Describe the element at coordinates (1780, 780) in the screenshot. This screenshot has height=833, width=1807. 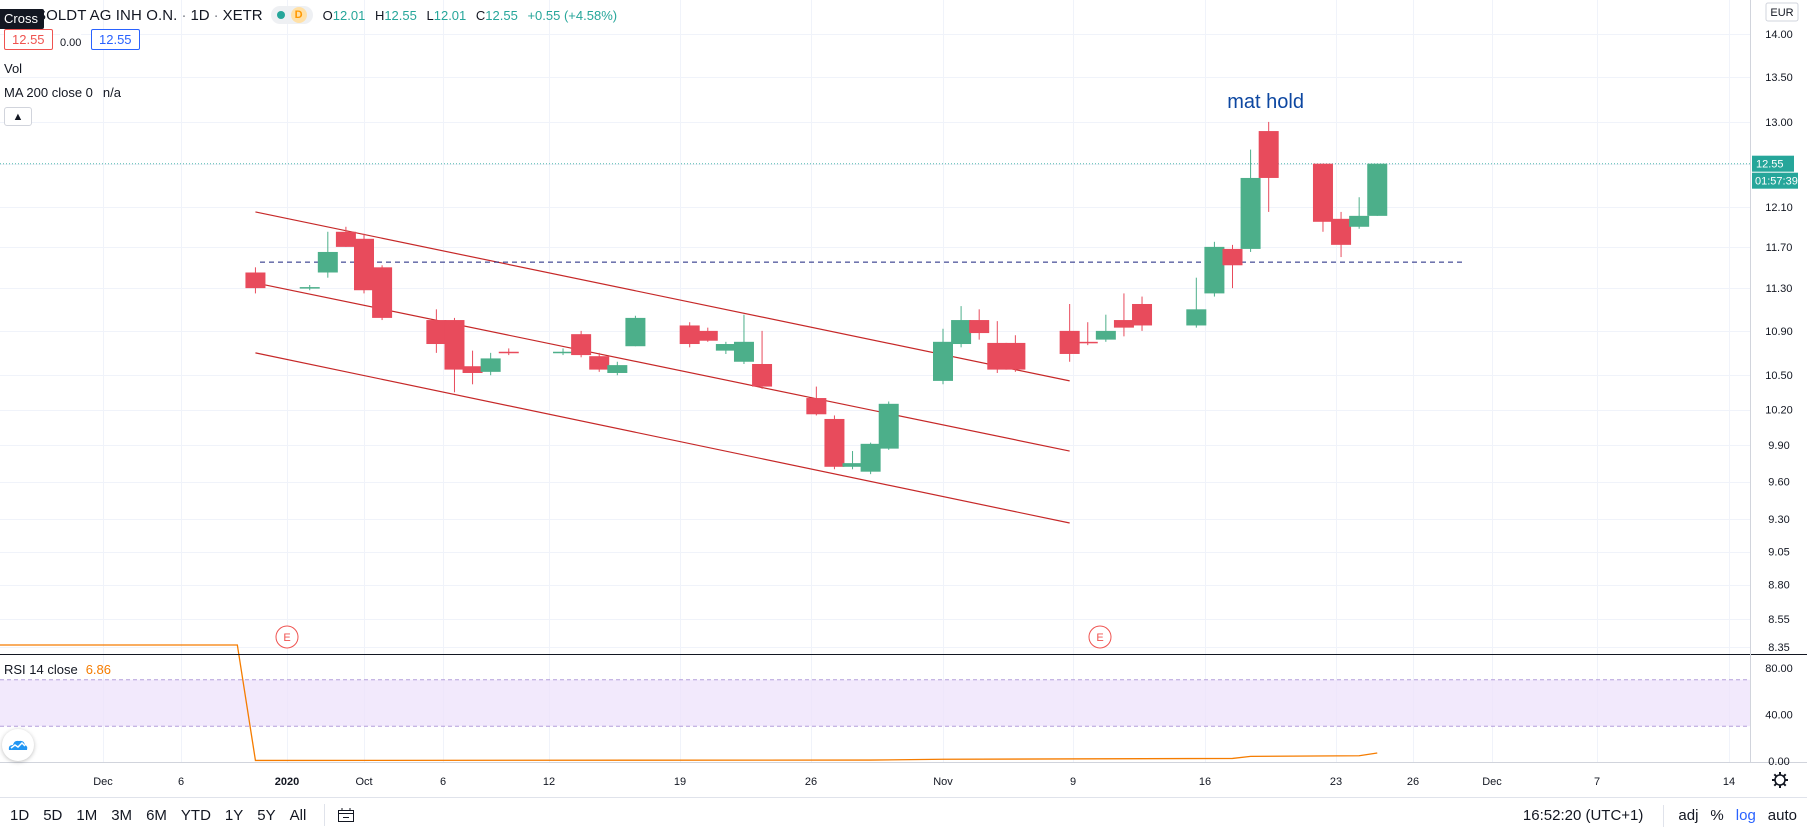
I see `settings-gear-icon` at that location.